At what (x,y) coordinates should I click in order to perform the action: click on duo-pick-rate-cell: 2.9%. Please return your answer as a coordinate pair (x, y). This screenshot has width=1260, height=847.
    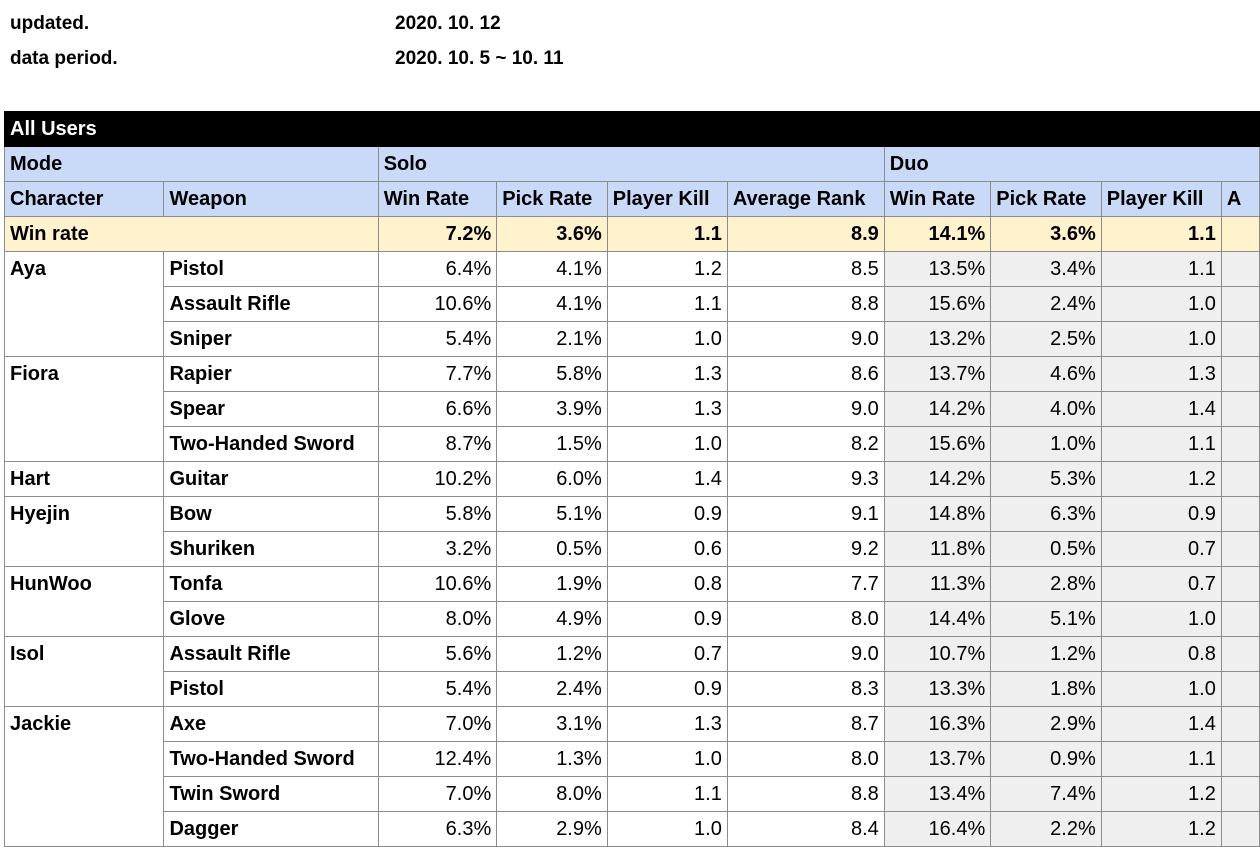
    Looking at the image, I should click on (1046, 724).